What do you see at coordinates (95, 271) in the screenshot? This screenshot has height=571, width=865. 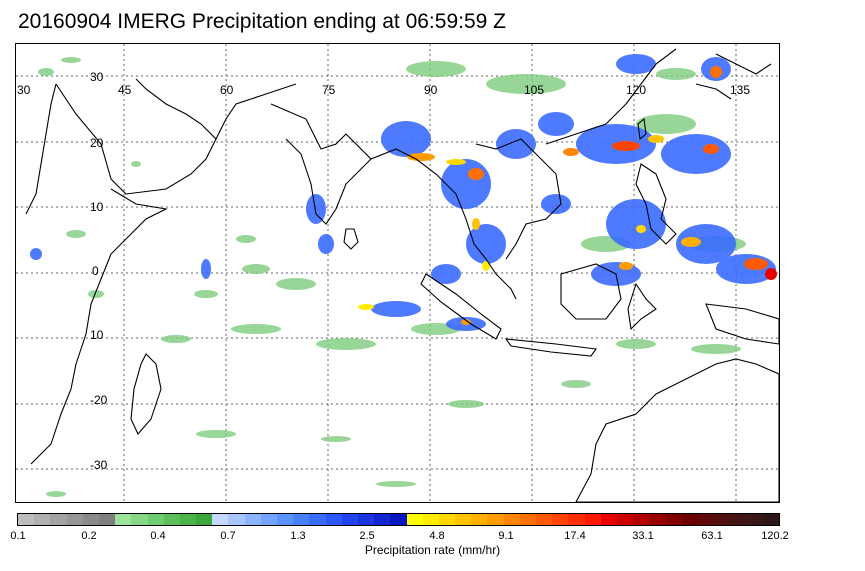 I see `lat-label-0: 0` at bounding box center [95, 271].